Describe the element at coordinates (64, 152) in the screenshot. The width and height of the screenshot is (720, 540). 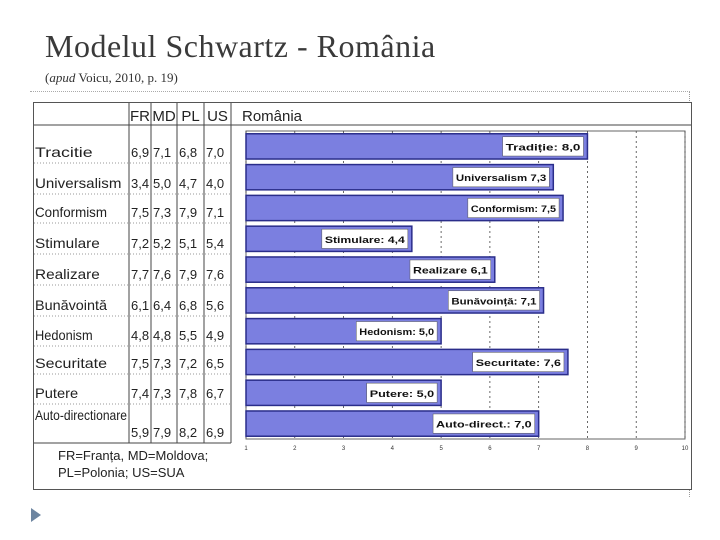
I see `table-row-label: Tracitie` at that location.